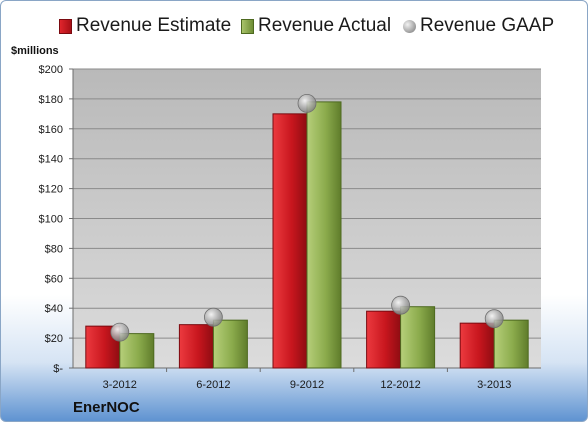 This screenshot has width=588, height=422. What do you see at coordinates (418, 337) in the screenshot?
I see `bar-revenue-actual-12-2012` at bounding box center [418, 337].